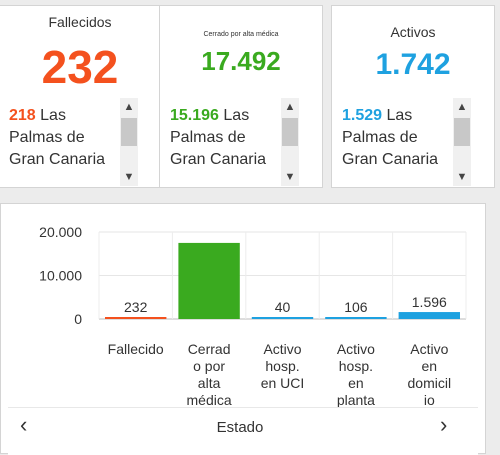 The width and height of the screenshot is (500, 455). I want to click on x-tick-label: domicil, so click(430, 383).